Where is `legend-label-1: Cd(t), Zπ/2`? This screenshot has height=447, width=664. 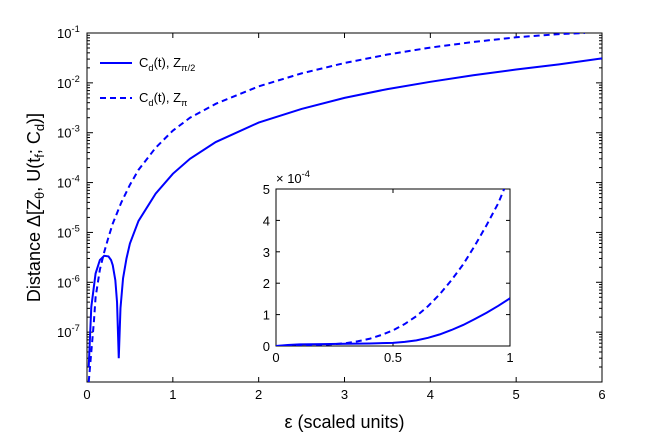 legend-label-1: Cd(t), Zπ/2 is located at coordinates (167, 64).